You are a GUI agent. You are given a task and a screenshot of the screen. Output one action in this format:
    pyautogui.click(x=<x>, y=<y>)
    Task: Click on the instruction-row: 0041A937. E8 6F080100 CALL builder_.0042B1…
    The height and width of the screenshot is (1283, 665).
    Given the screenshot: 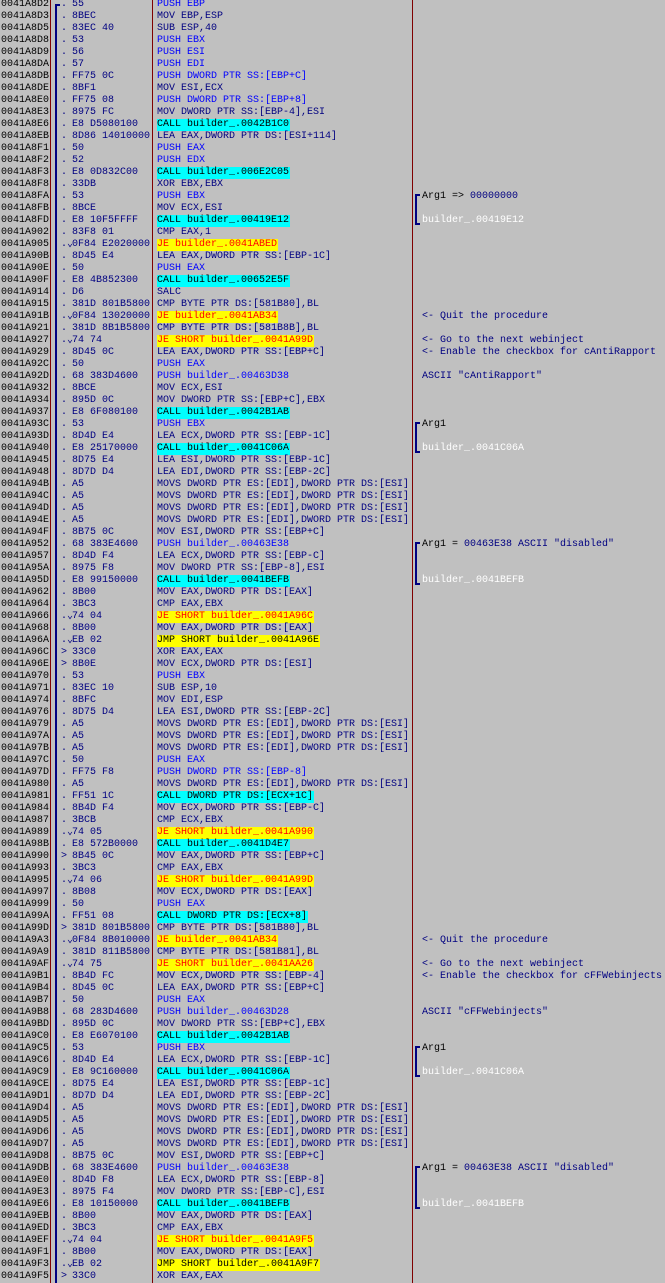 What is the action you would take?
    pyautogui.click(x=332, y=413)
    